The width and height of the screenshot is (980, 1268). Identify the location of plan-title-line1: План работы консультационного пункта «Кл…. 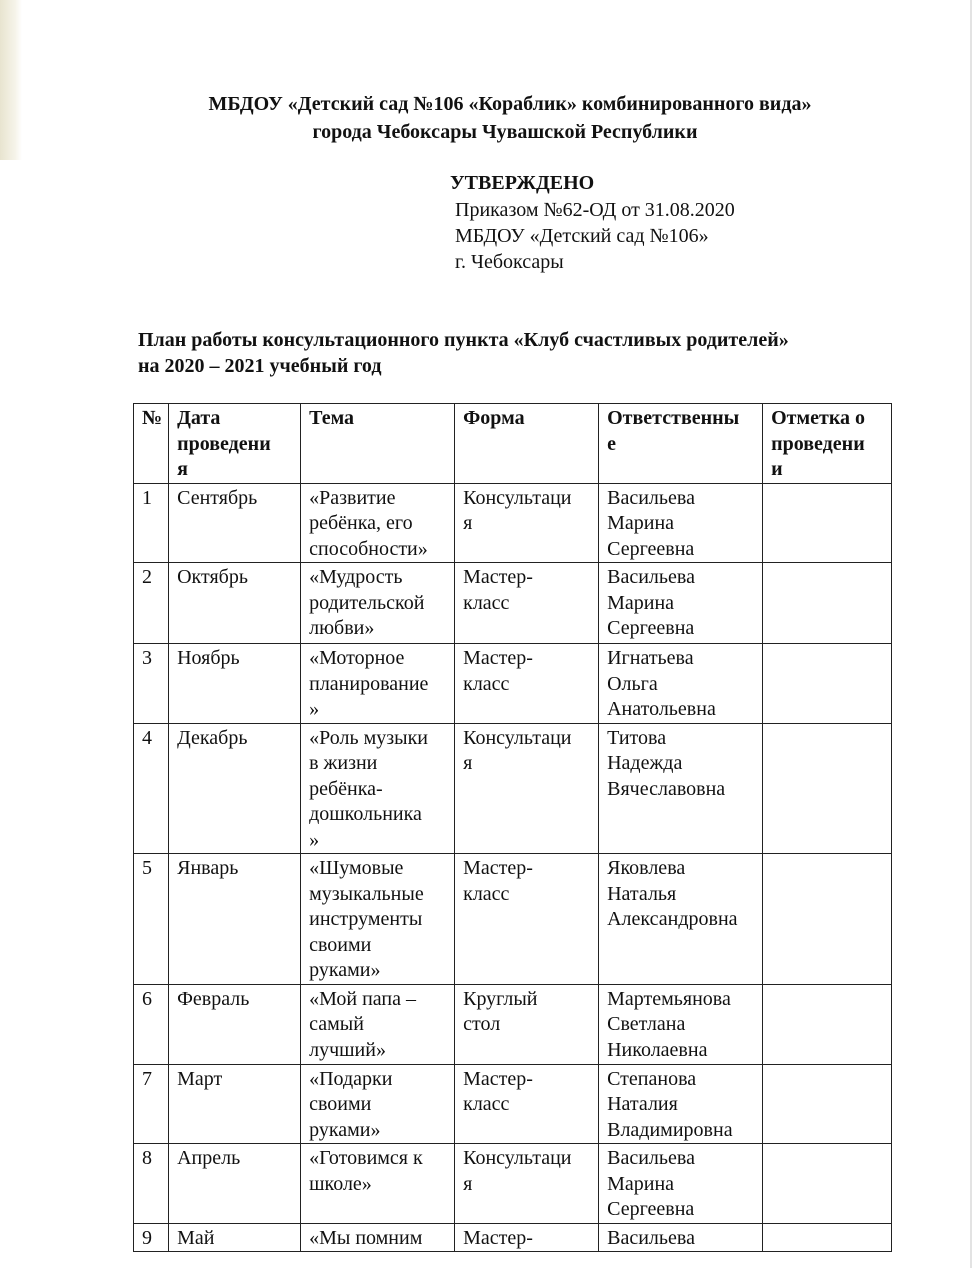
(463, 340).